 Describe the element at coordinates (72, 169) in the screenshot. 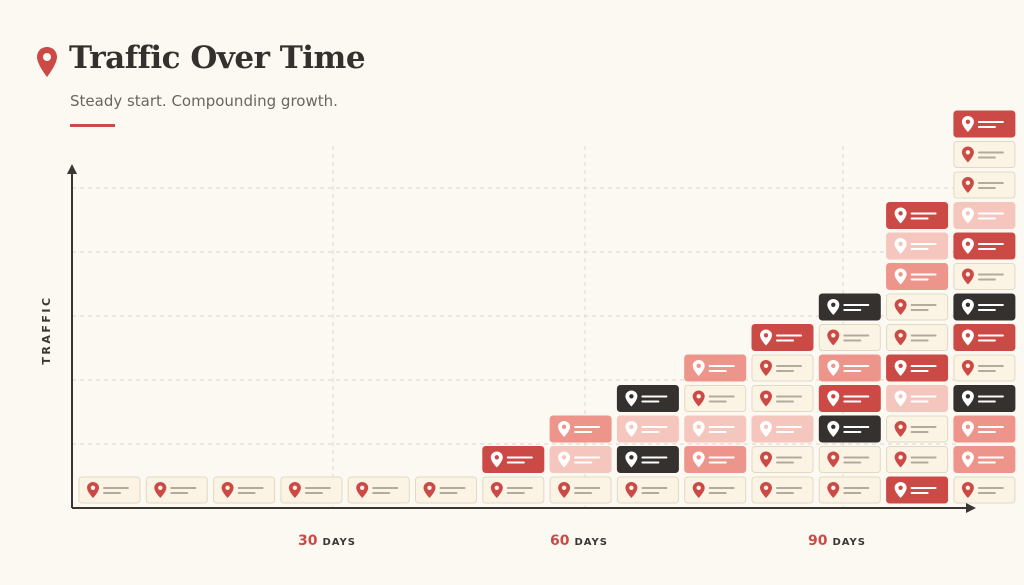

I see `y-axis-arrow` at that location.